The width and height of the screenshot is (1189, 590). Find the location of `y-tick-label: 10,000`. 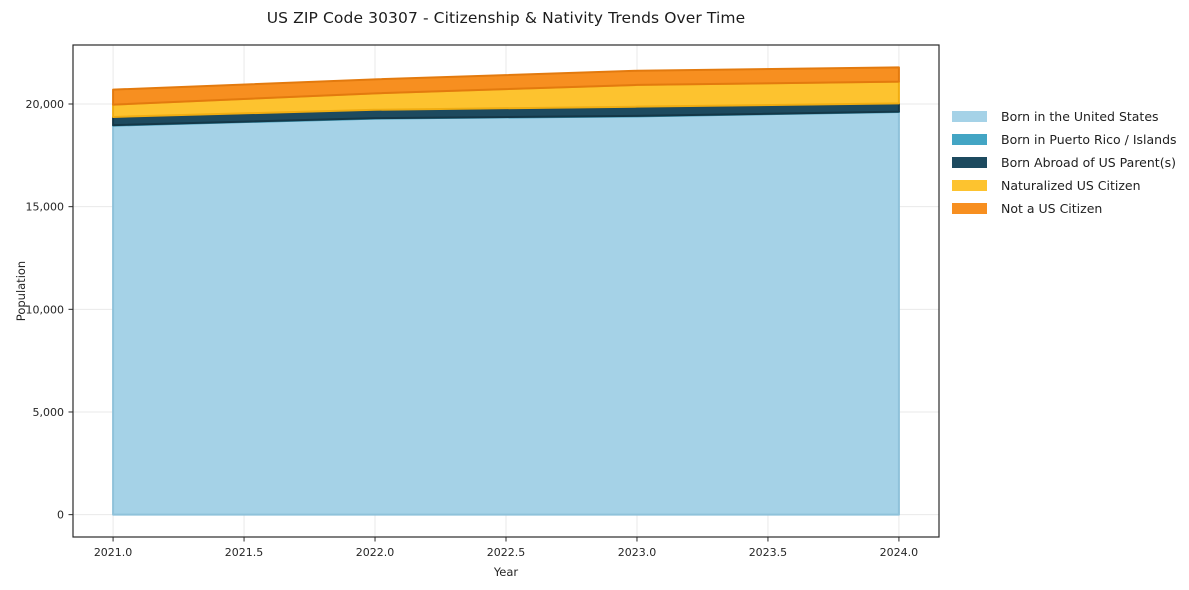

y-tick-label: 10,000 is located at coordinates (45, 309).